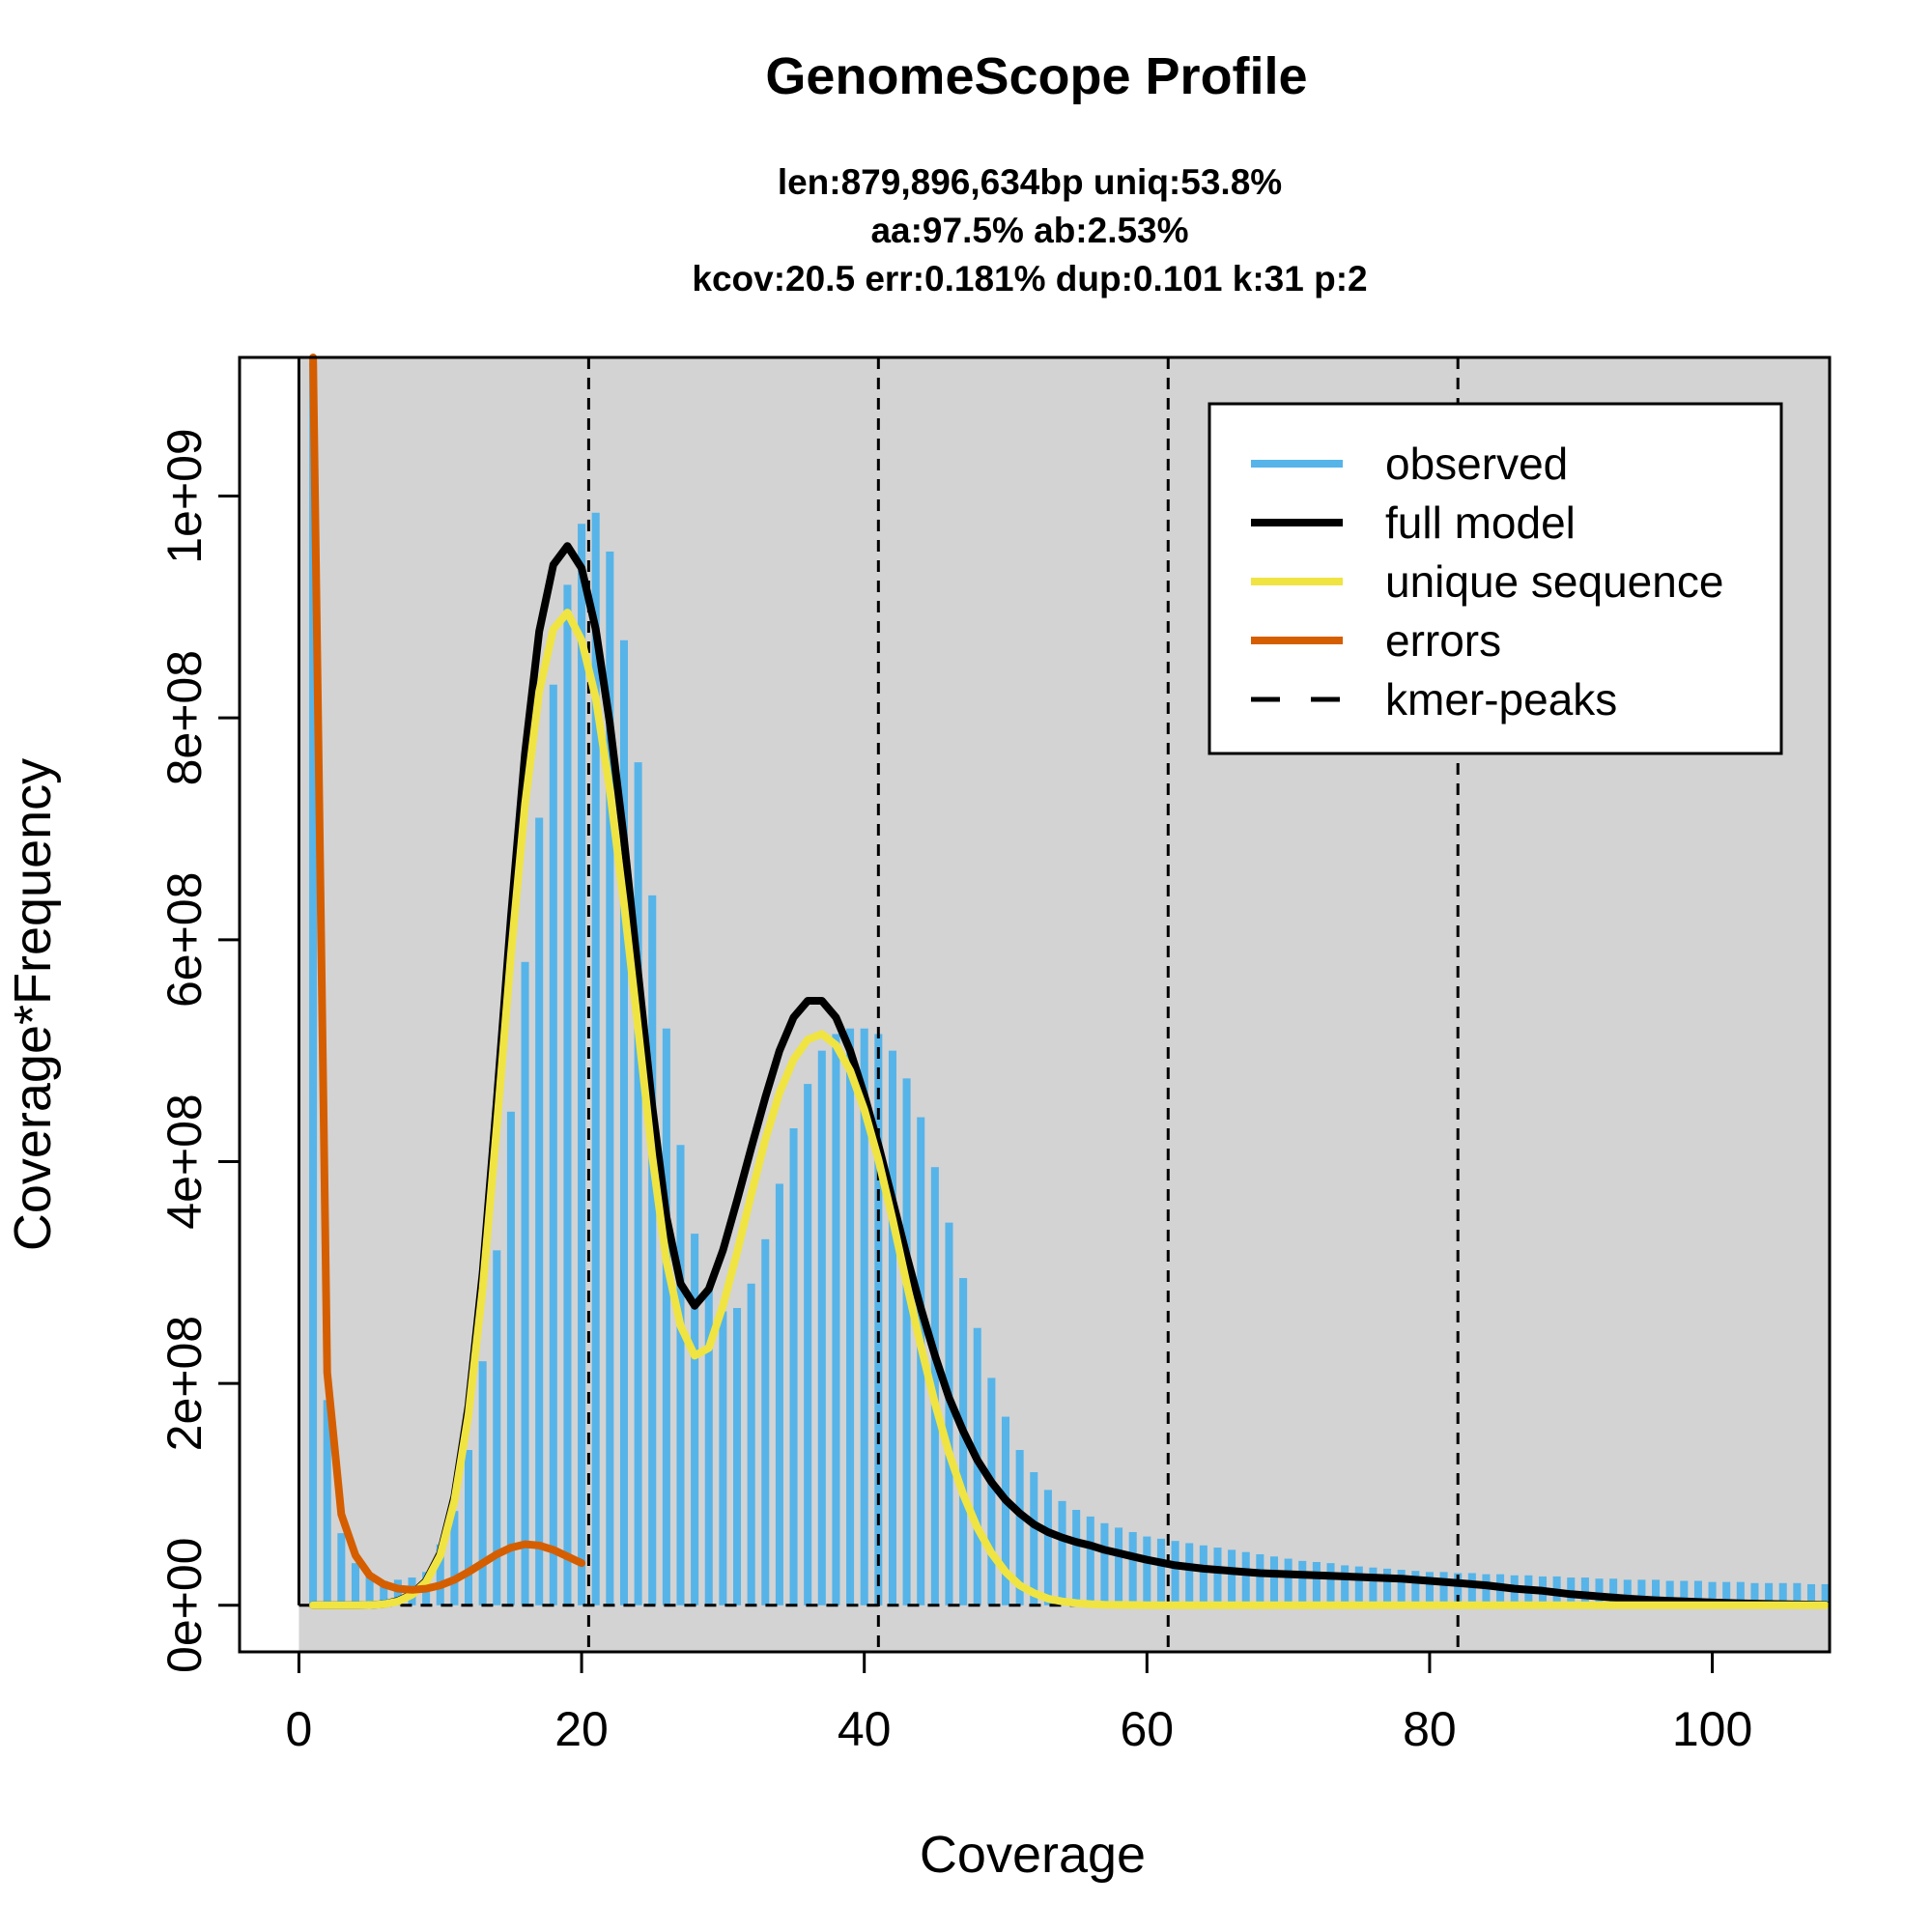  Describe the element at coordinates (1019, 1703) in the screenshot. I see `x-axis: 0 20 40 60 80 100` at that location.